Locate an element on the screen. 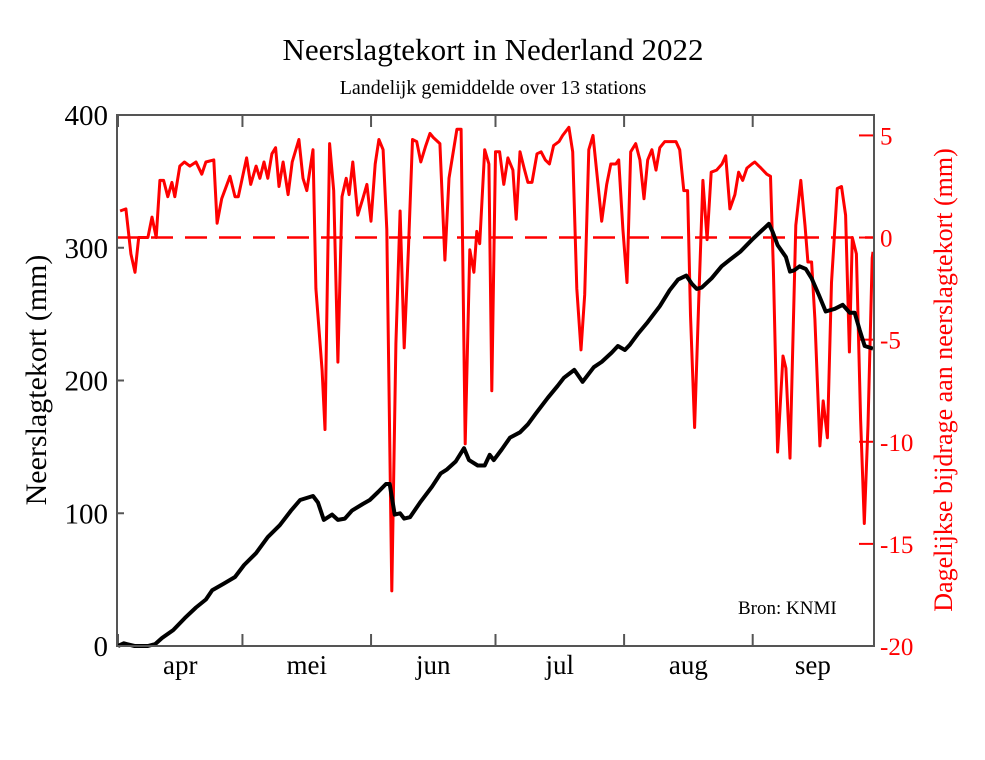  y-tick-label: 200 is located at coordinates (87, 382).